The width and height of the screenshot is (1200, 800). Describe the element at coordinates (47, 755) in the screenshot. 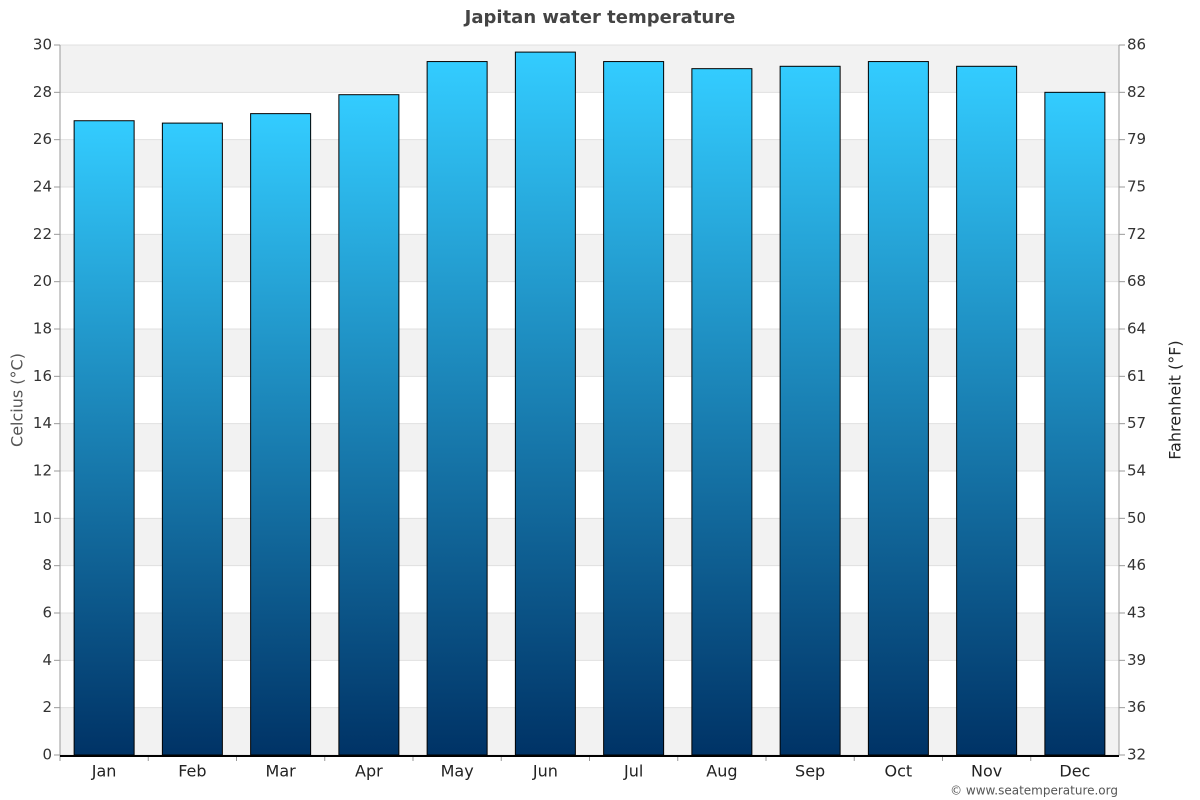

I see `y-tick-label: 0` at that location.